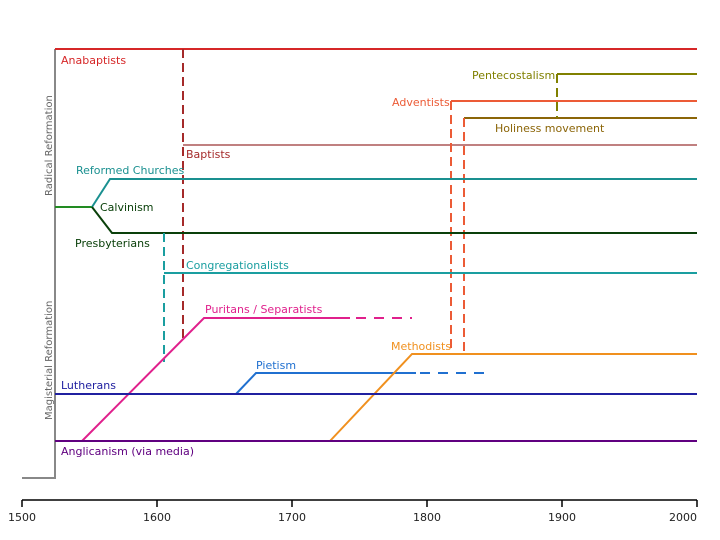  What do you see at coordinates (112, 243) in the screenshot?
I see `presbyterians-label: Presbyterians` at bounding box center [112, 243].